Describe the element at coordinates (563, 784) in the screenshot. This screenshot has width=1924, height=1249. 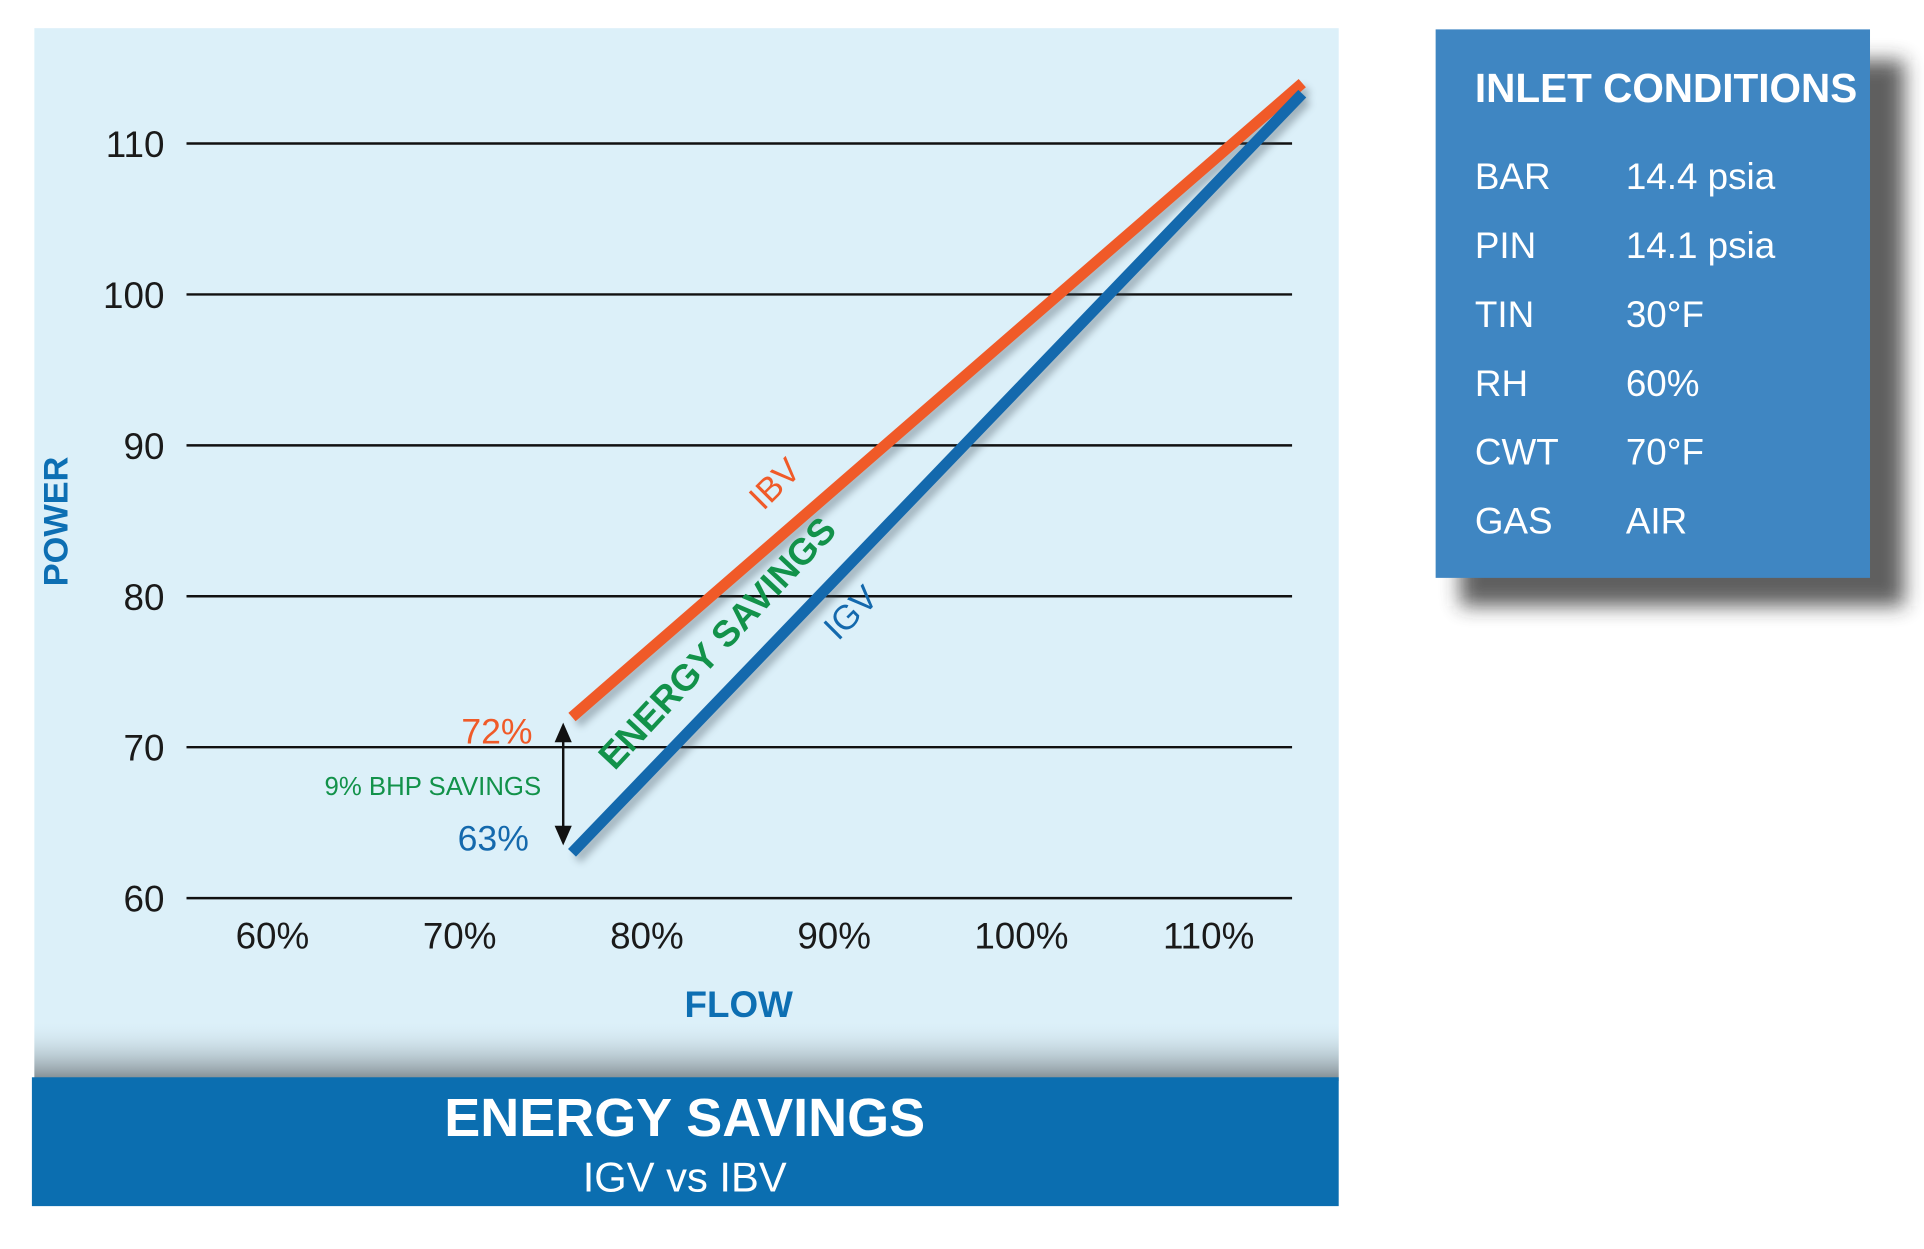
I see `savings-double-arrow` at that location.